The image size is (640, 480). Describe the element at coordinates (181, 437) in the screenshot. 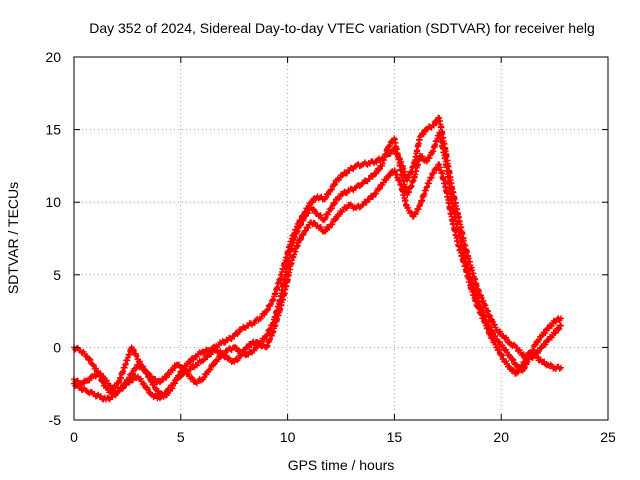

I see `x-tick-label: 5` at that location.